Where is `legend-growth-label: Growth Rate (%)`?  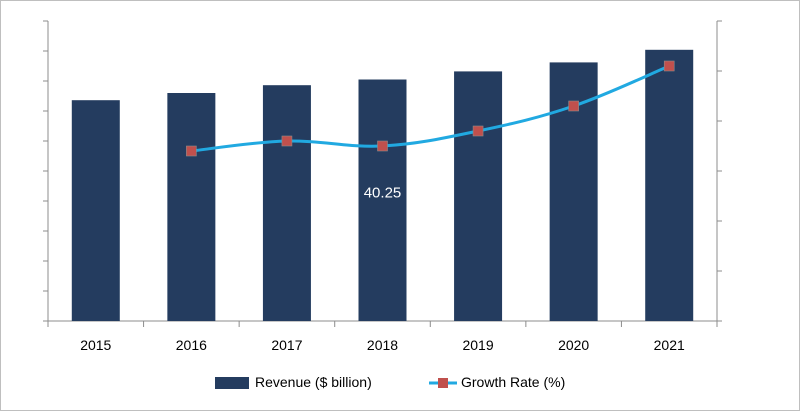
legend-growth-label: Growth Rate (%) is located at coordinates (513, 382).